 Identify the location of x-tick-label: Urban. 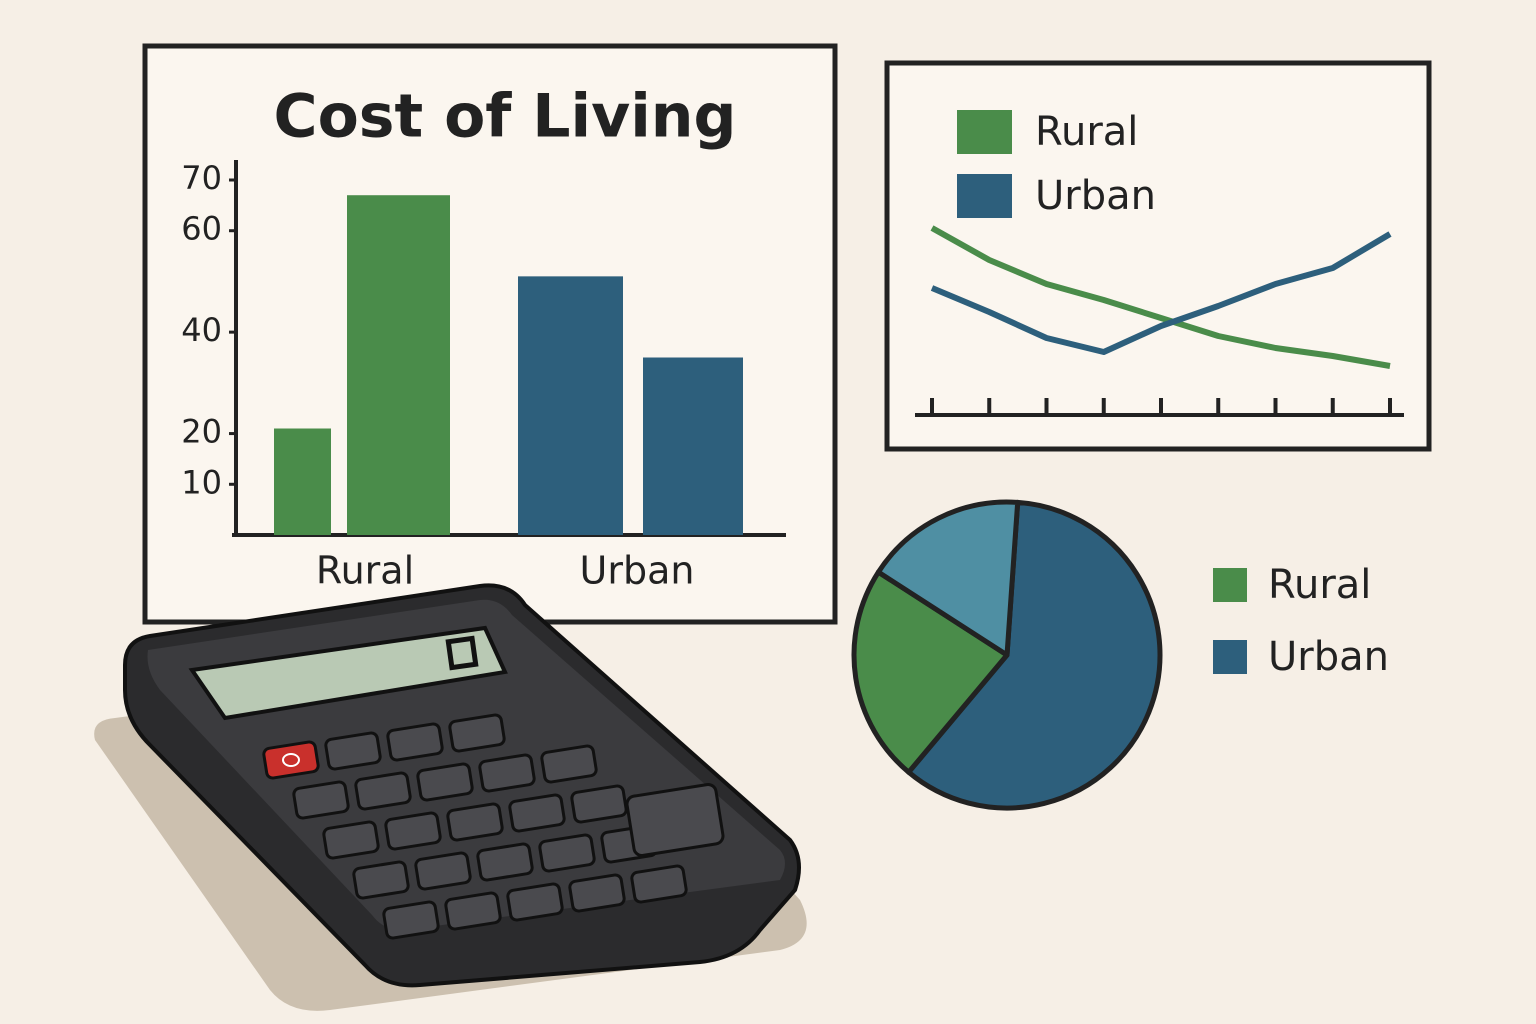
(637, 571).